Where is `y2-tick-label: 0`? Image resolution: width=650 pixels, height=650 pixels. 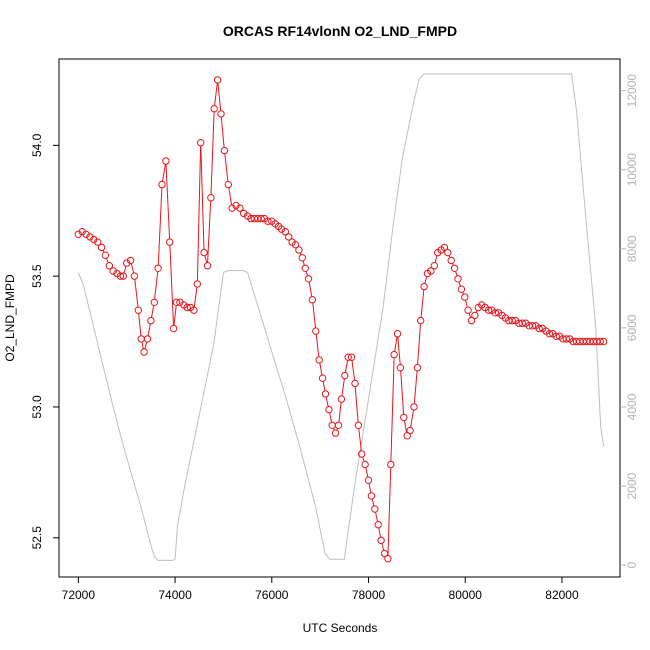
y2-tick-label: 0 is located at coordinates (632, 564).